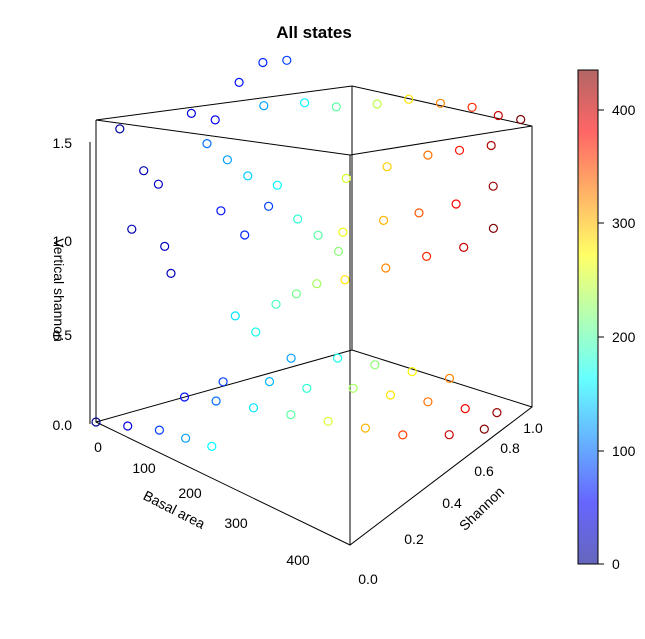 This screenshot has width=645, height=639. What do you see at coordinates (616, 564) in the screenshot?
I see `colorbar-tick-label: 0` at bounding box center [616, 564].